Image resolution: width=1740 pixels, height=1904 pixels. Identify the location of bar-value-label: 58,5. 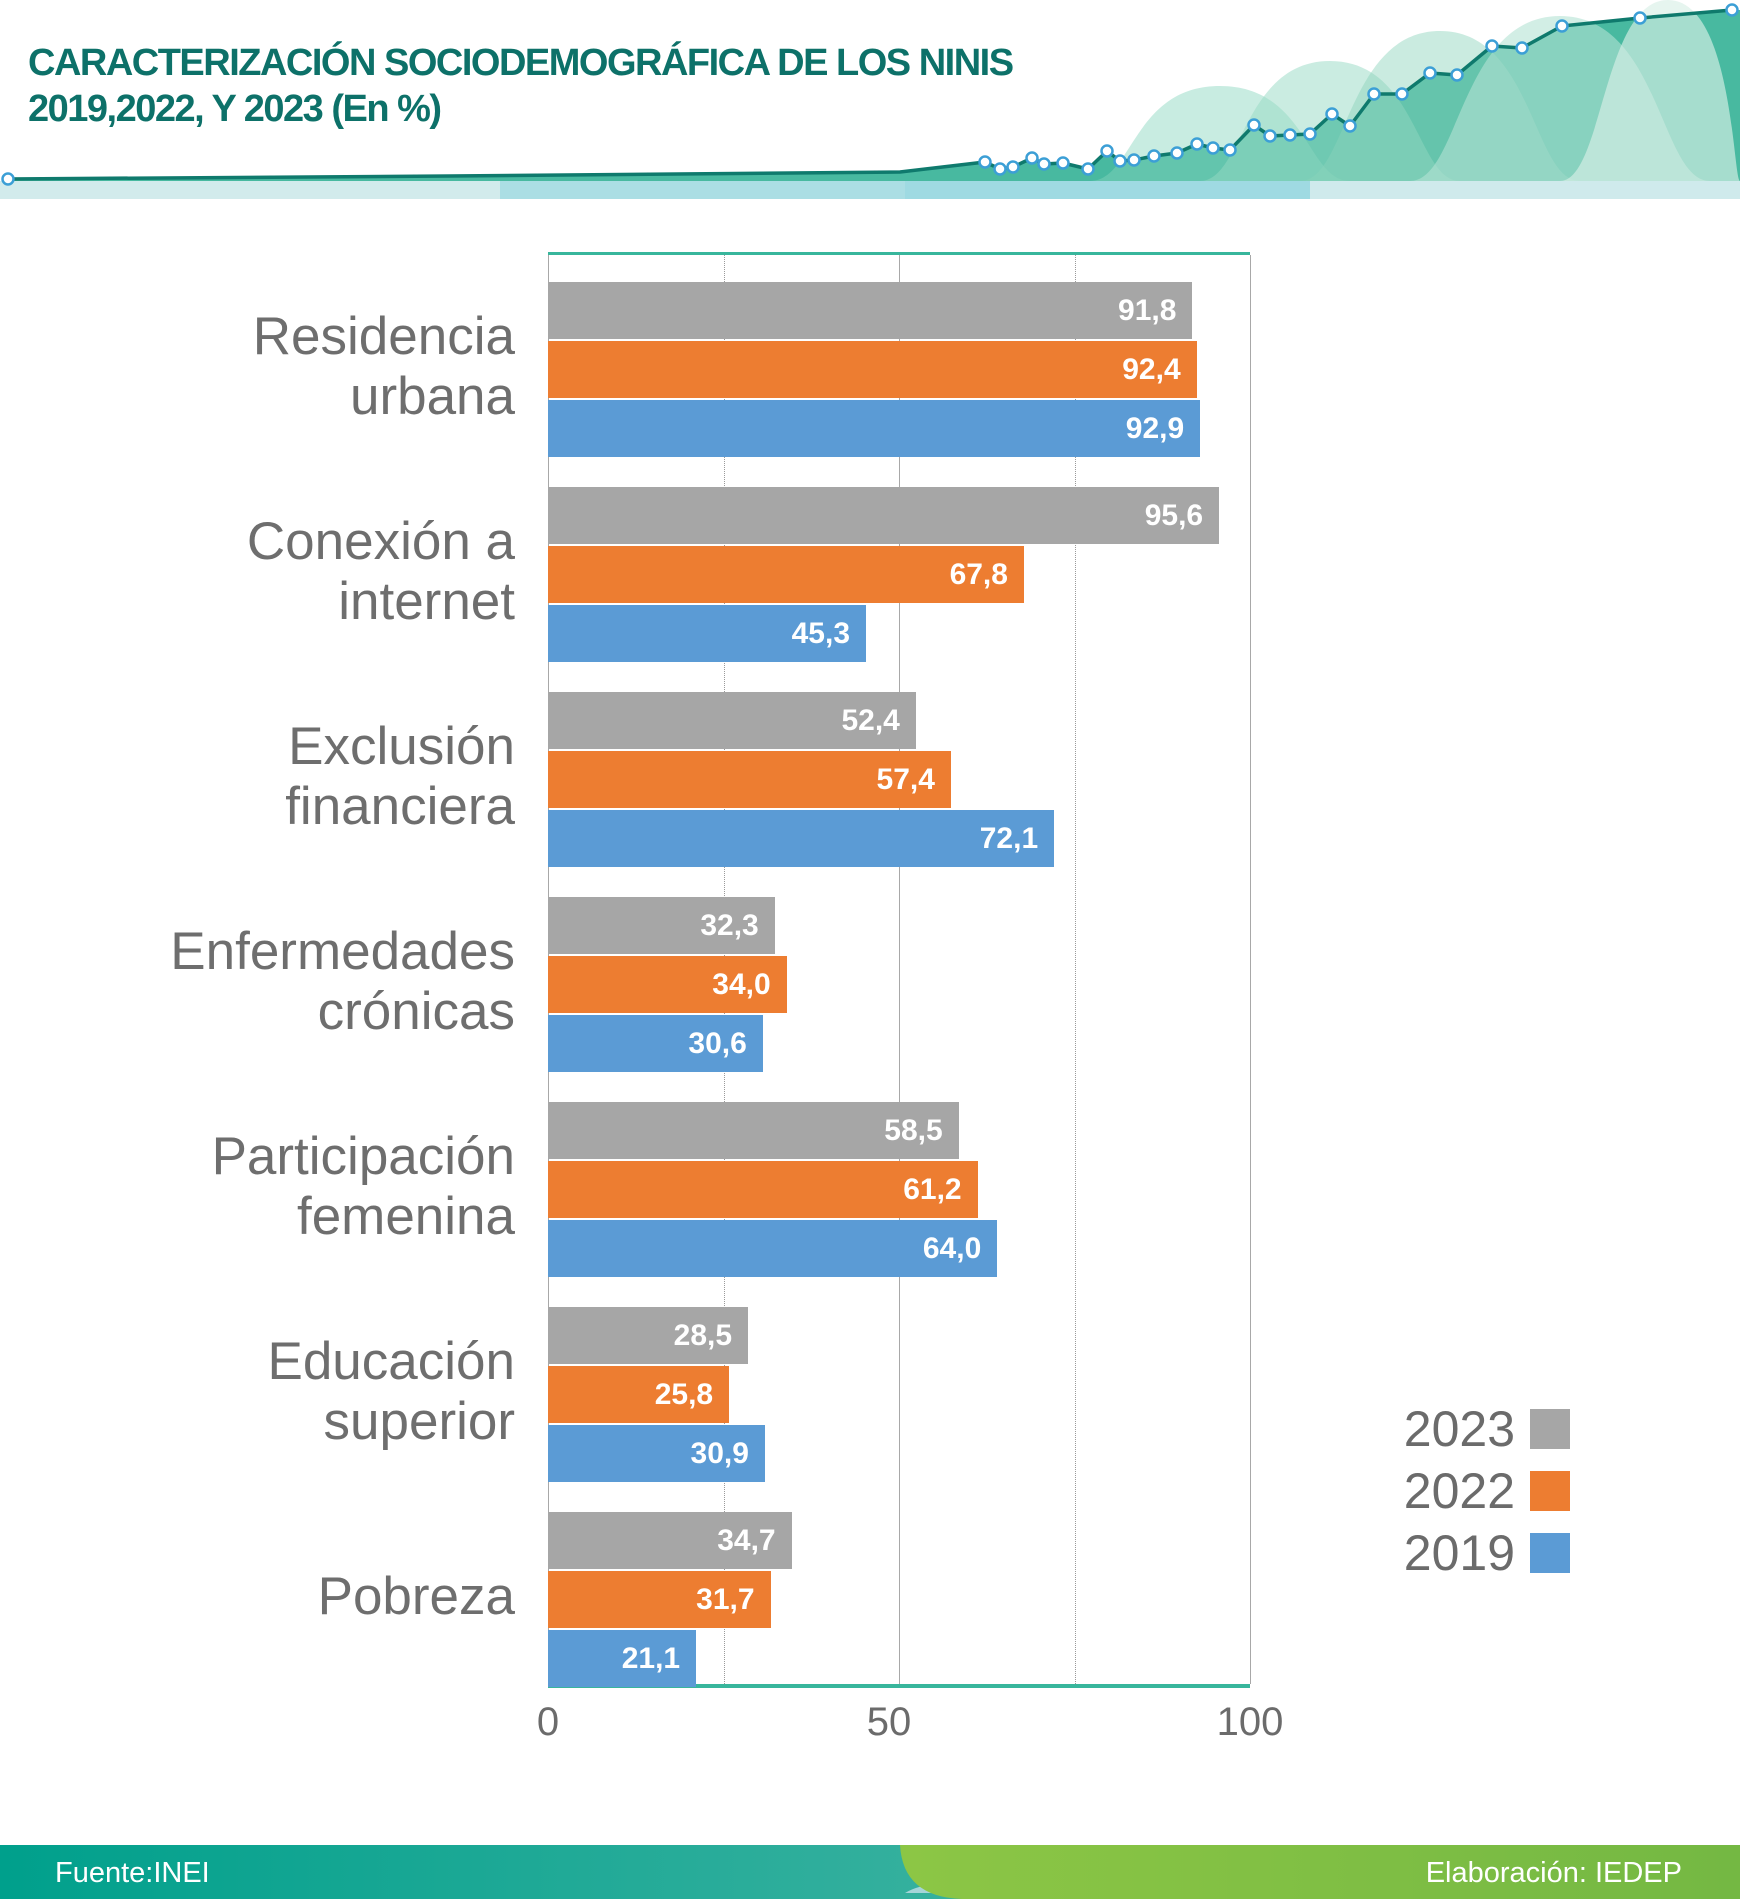
(913, 1130).